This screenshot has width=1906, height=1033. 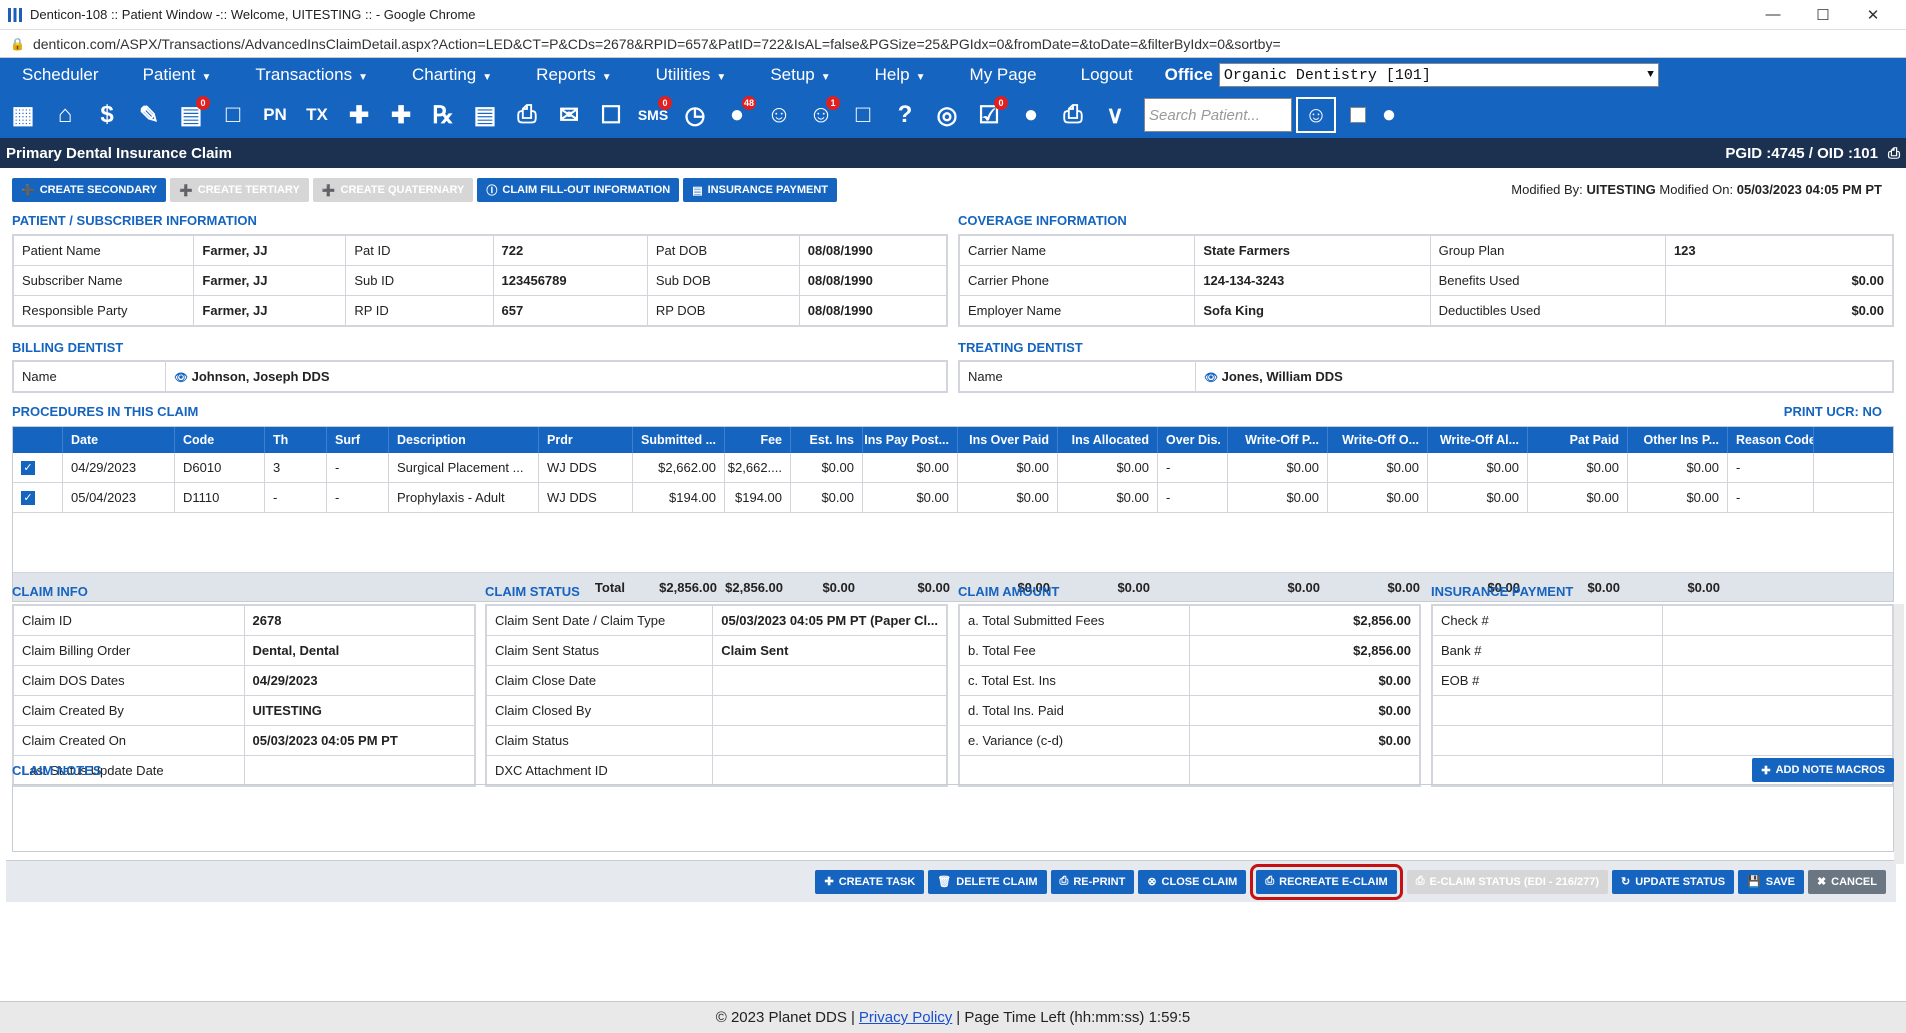 What do you see at coordinates (1192, 881) in the screenshot?
I see `close-claim-button: ⊗ CLOSE CLAIM` at bounding box center [1192, 881].